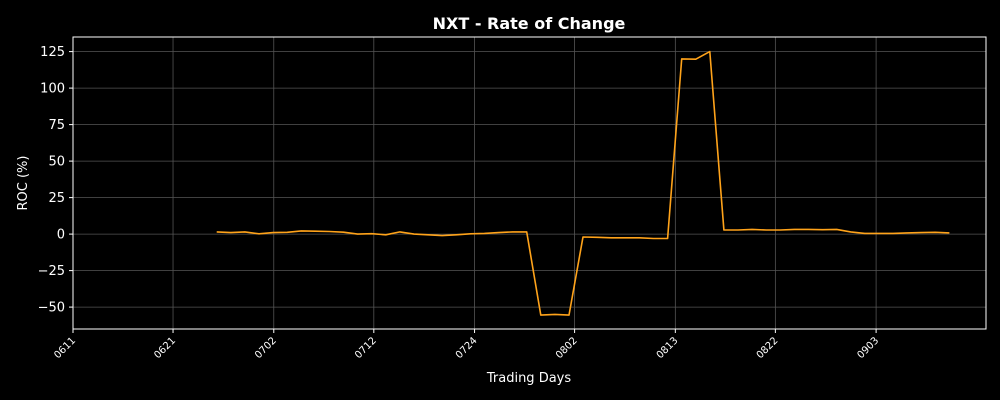 The image size is (1000, 400). Describe the element at coordinates (52, 89) in the screenshot. I see `y-tick-label: 100` at that location.